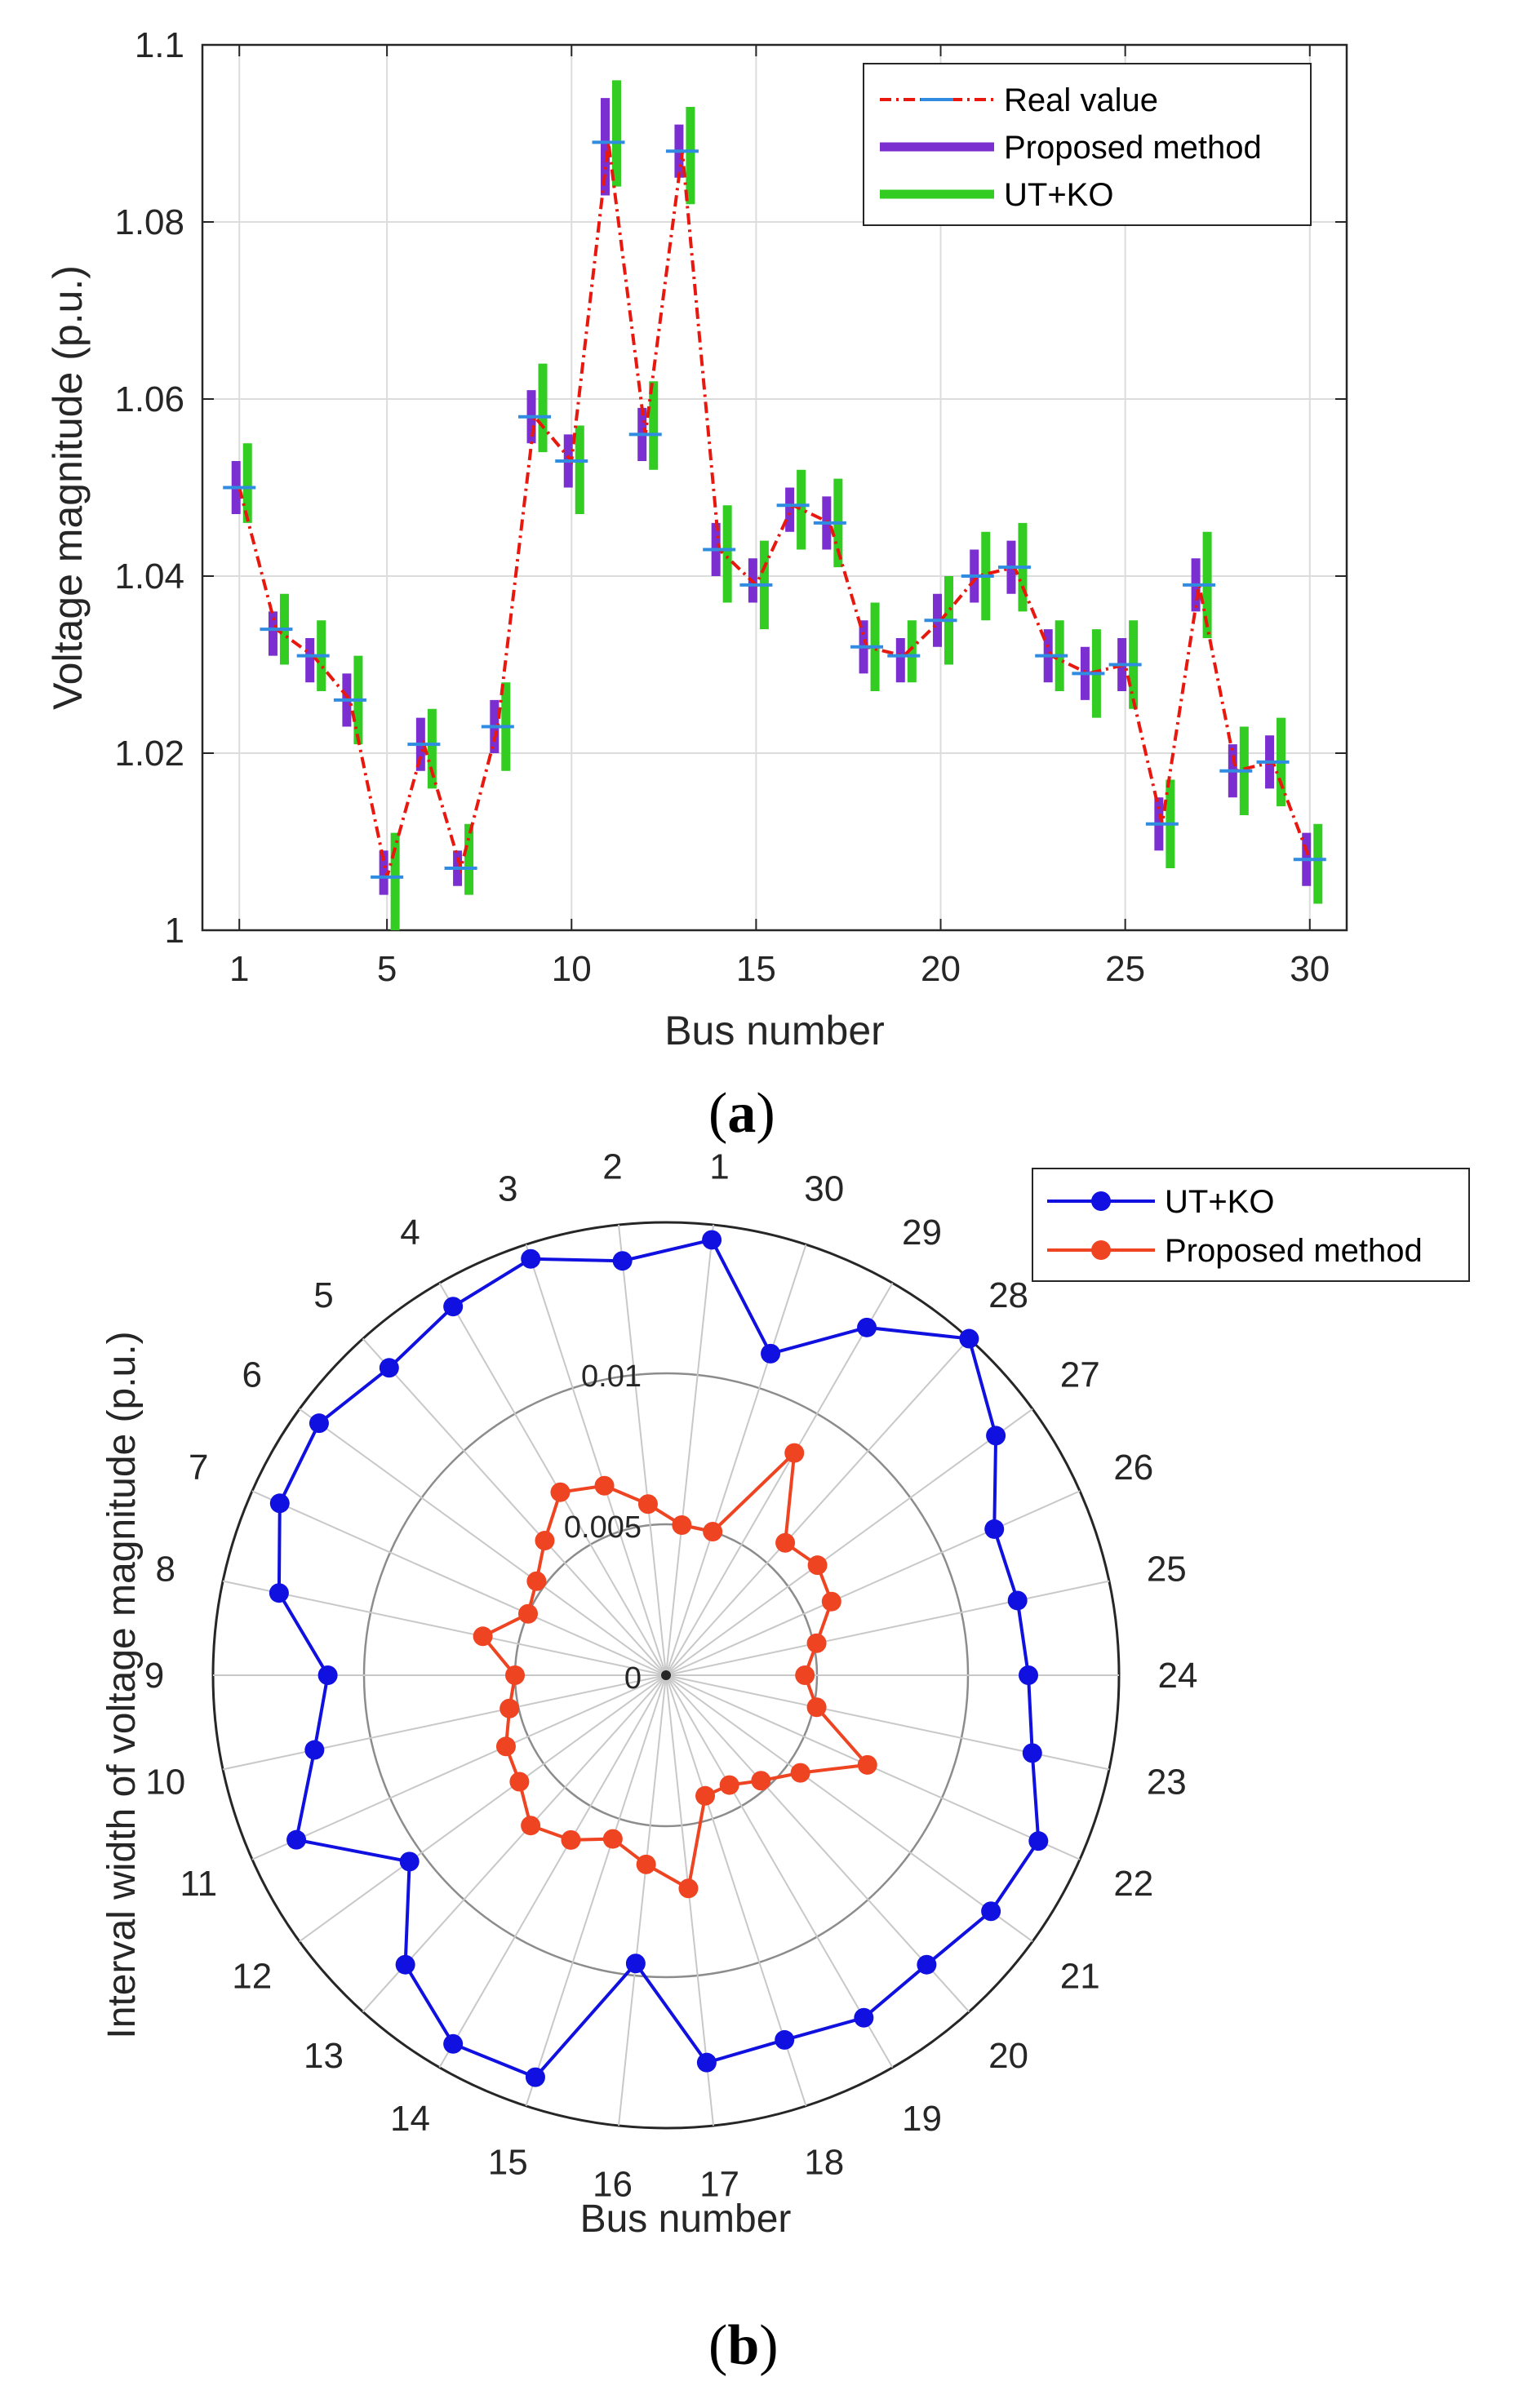 The width and height of the screenshot is (1523, 2408). Describe the element at coordinates (1167, 1570) in the screenshot. I see `category-label: 25` at that location.